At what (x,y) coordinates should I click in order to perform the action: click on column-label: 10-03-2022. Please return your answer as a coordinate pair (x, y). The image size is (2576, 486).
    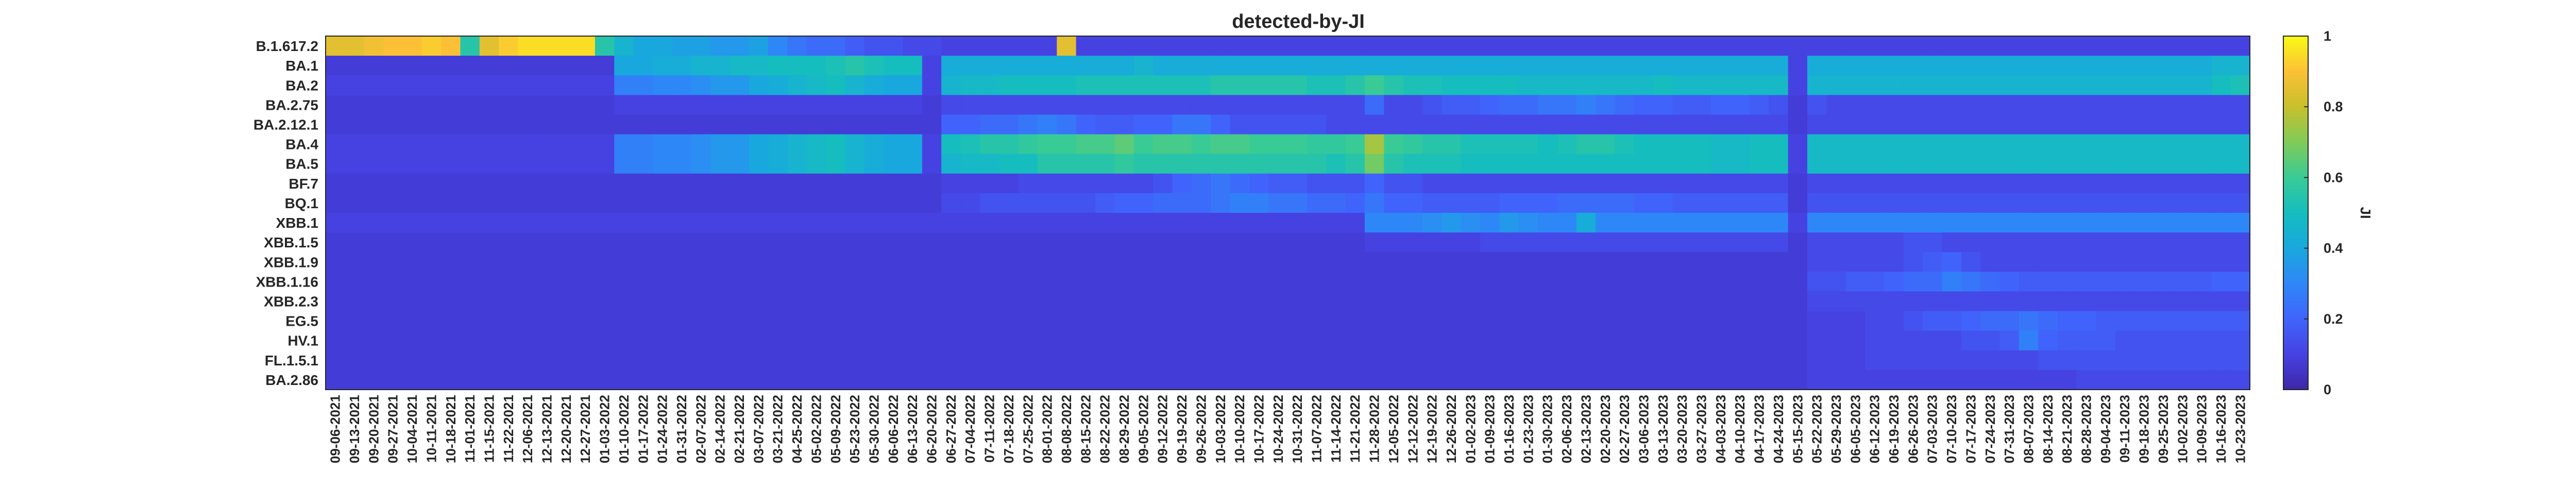
    Looking at the image, I should click on (1220, 429).